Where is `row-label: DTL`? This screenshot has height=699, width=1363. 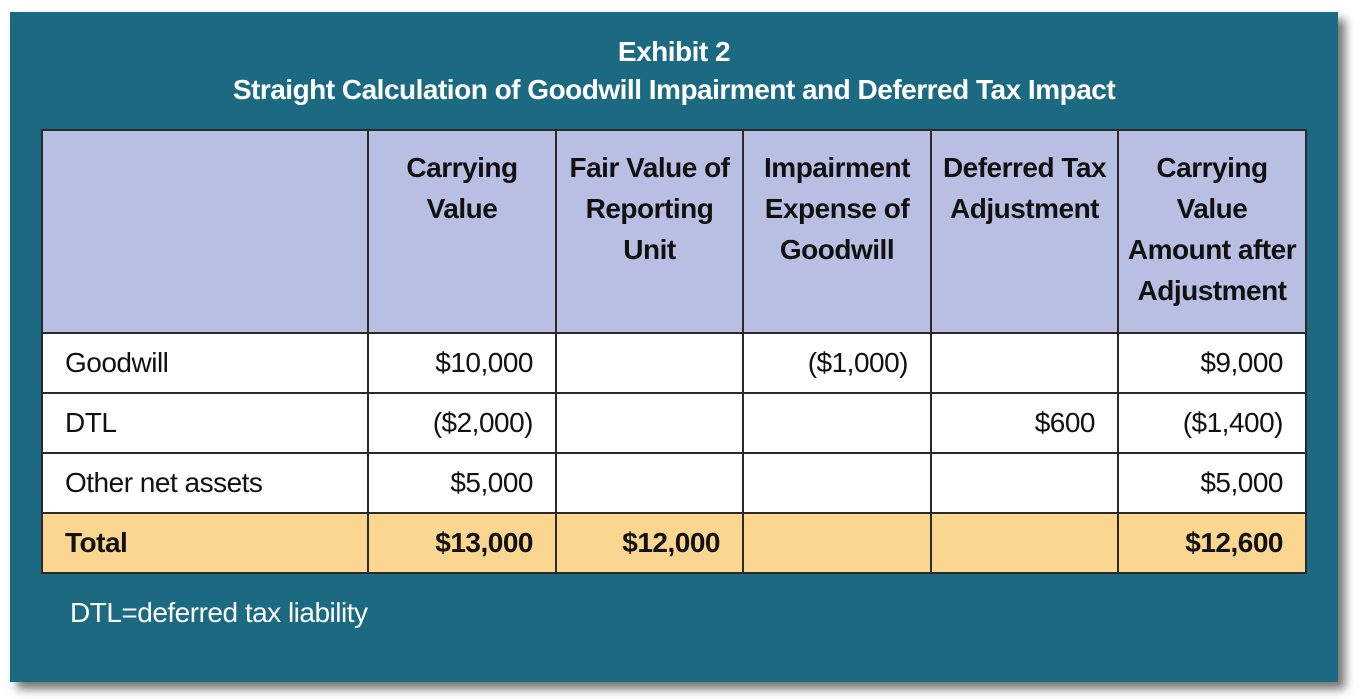
row-label: DTL is located at coordinates (205, 423).